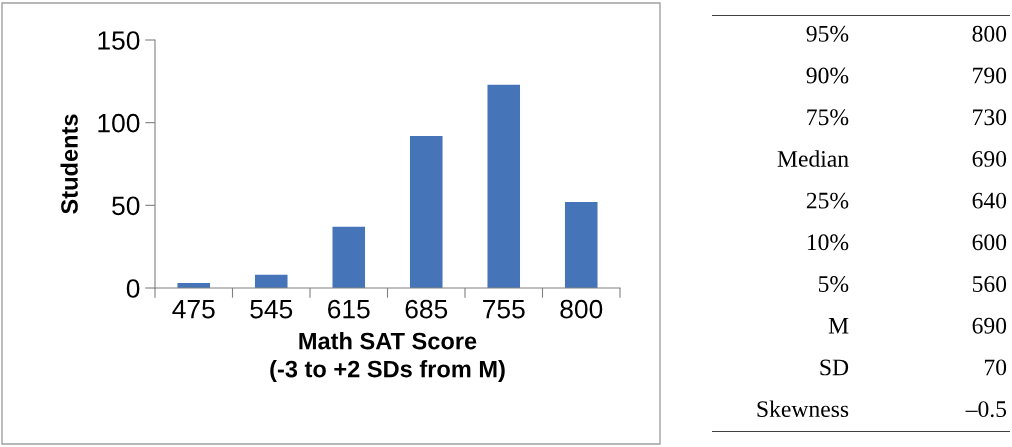  I want to click on text: 70, so click(995, 367).